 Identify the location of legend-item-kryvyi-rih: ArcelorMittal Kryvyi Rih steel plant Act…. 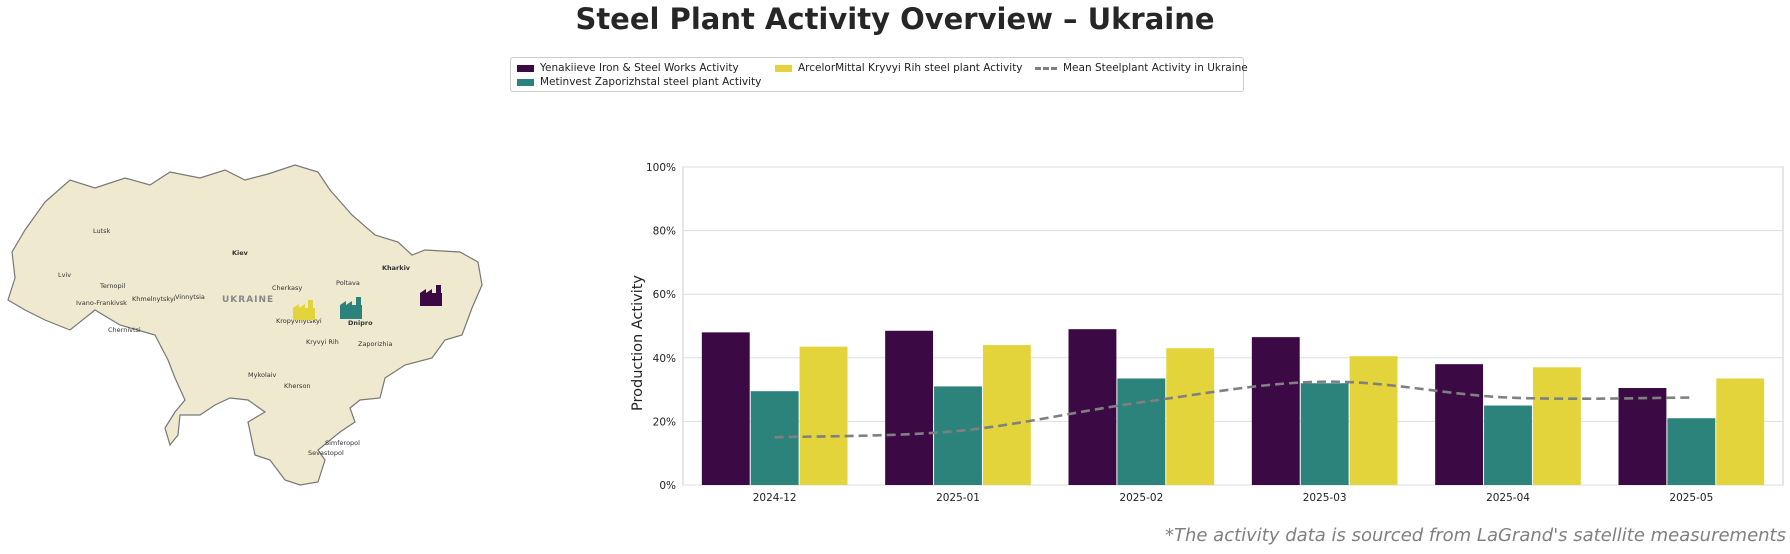
(899, 68).